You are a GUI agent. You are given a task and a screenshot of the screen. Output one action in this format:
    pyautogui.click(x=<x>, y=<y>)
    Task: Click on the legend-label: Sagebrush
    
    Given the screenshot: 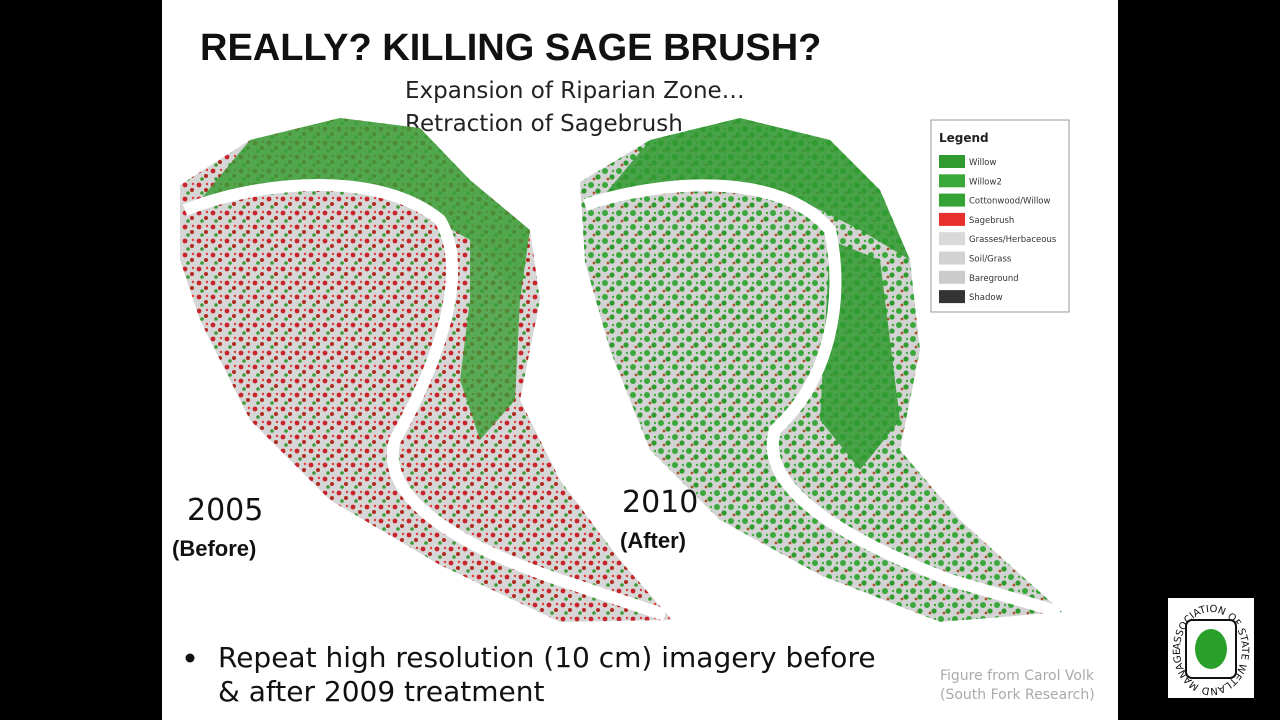 What is the action you would take?
    pyautogui.click(x=991, y=221)
    